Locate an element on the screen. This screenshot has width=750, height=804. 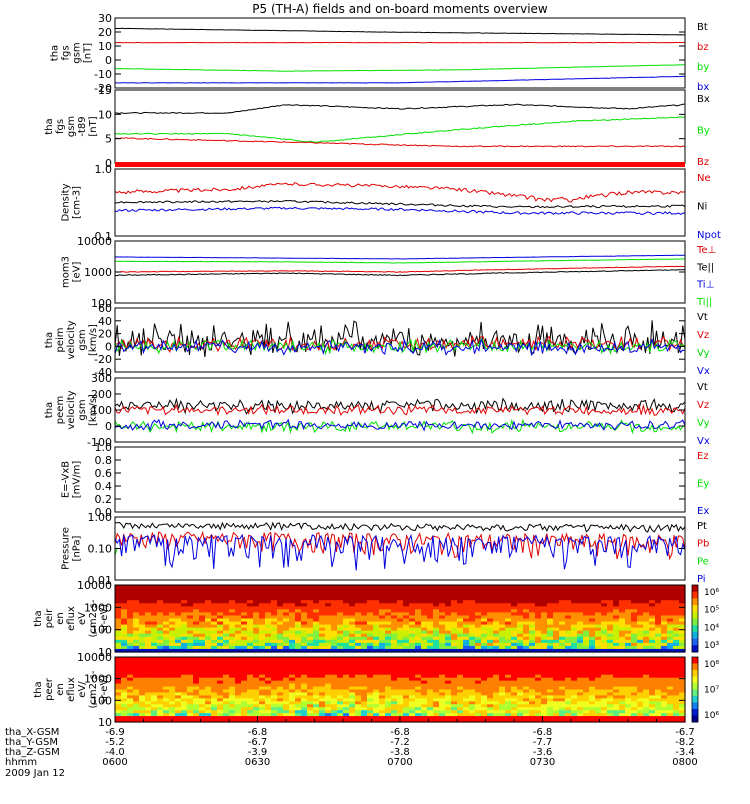
y-axis-label-line: eV/ is located at coordinates (82, 689).